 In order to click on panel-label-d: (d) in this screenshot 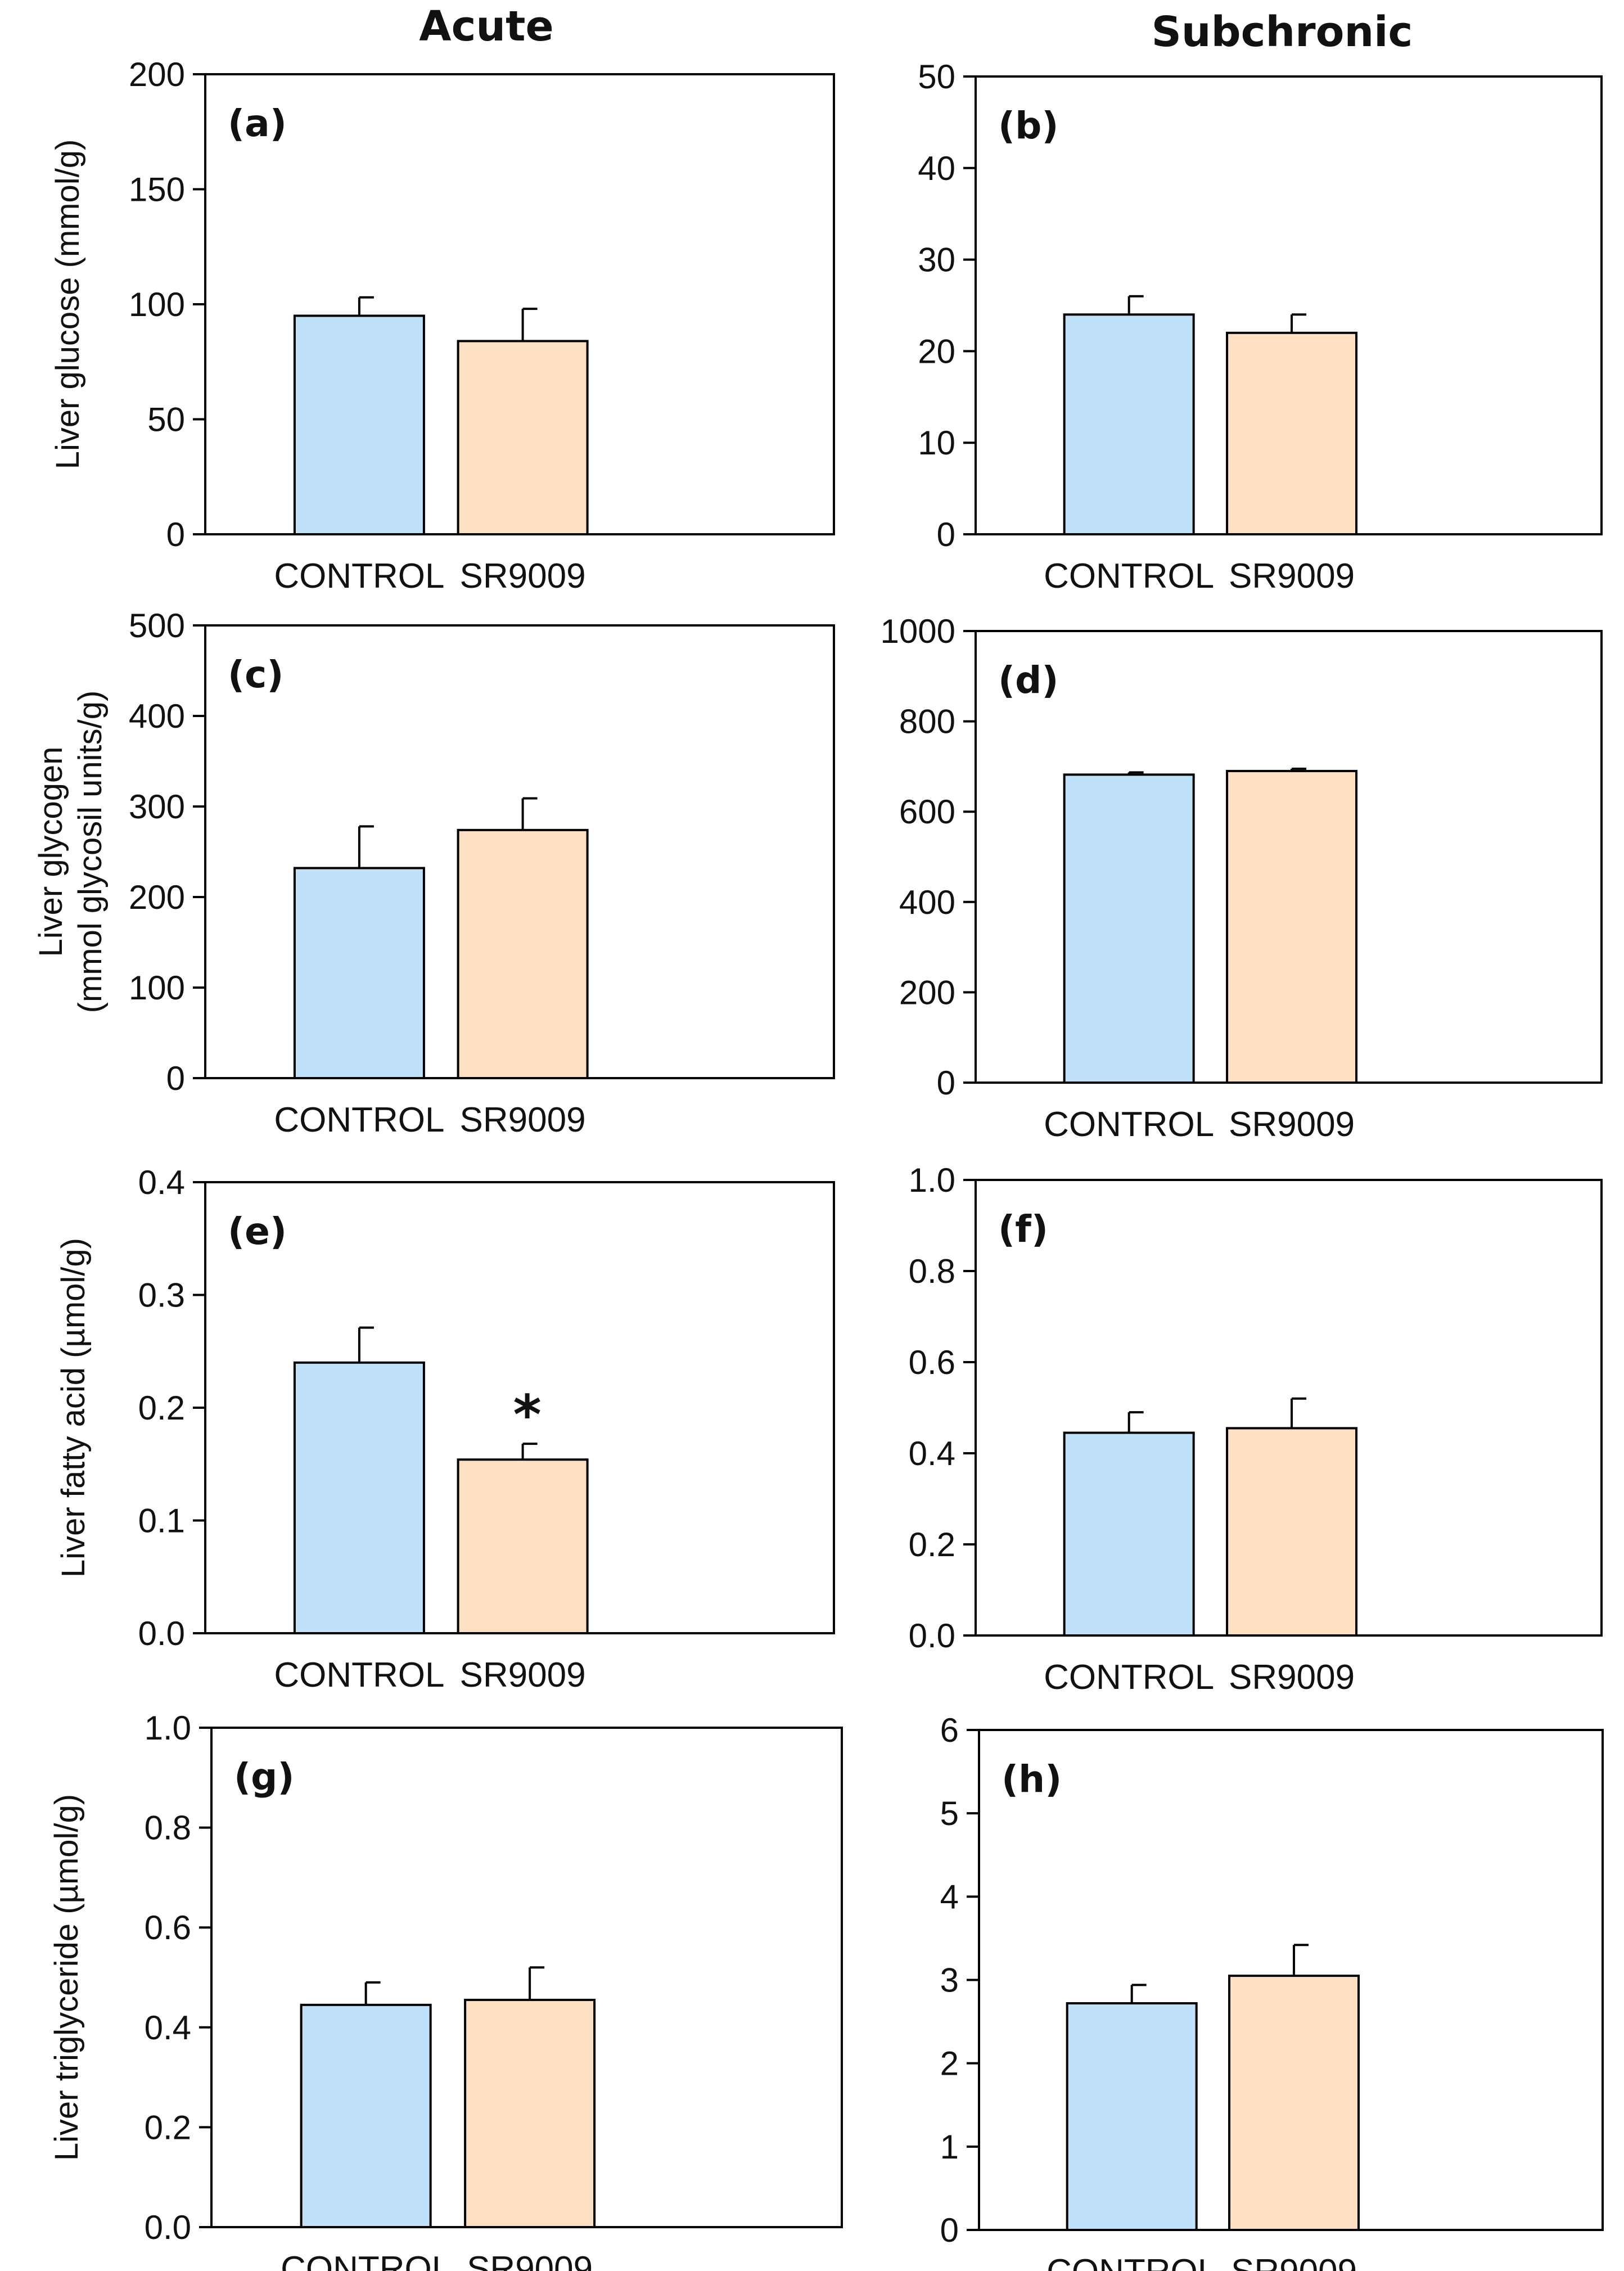, I will do `click(1028, 680)`.